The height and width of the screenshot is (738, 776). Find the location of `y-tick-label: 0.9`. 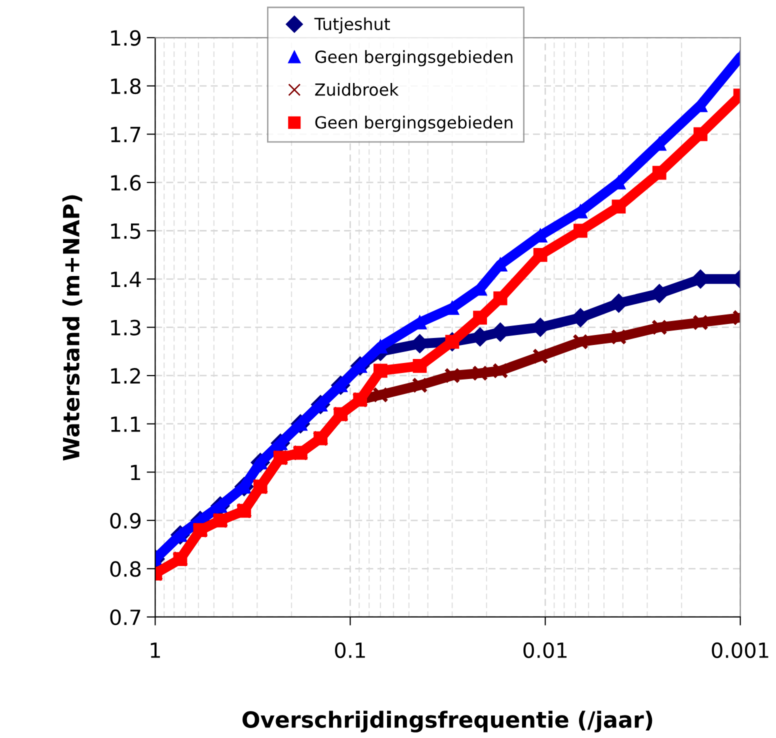

y-tick-label: 0.9 is located at coordinates (125, 520).